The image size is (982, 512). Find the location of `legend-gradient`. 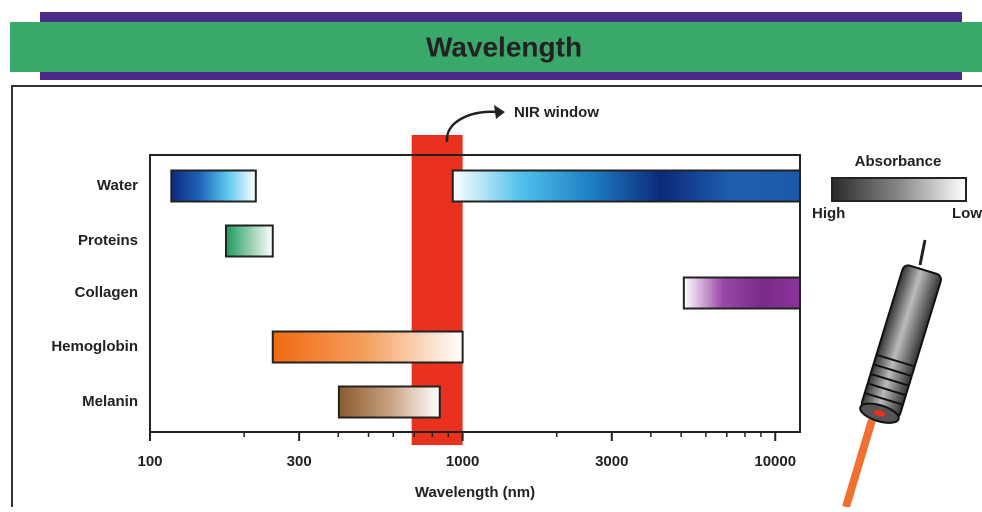

legend-gradient is located at coordinates (899, 189).